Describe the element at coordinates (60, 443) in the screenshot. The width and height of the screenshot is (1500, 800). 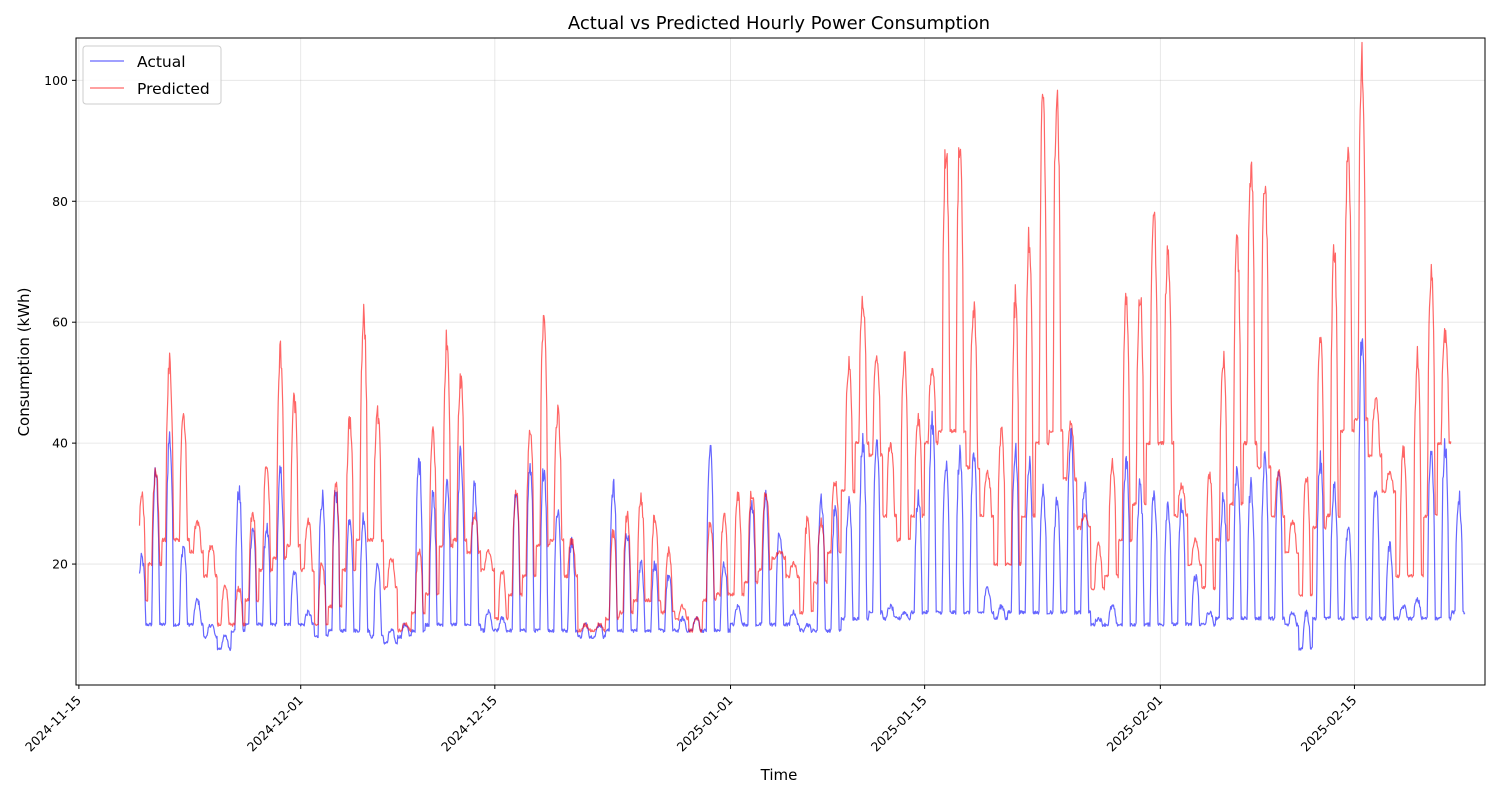
I see `y-tick-label: 40` at that location.